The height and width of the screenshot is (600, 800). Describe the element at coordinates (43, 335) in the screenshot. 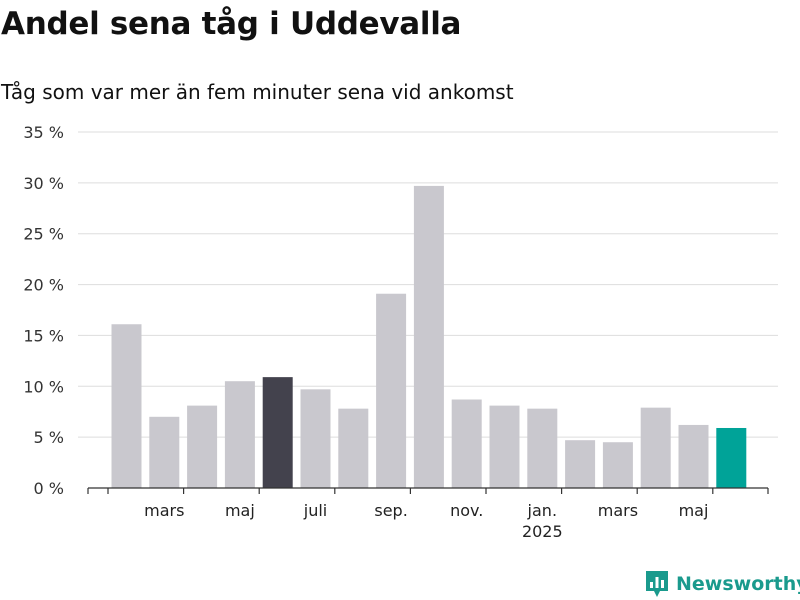

I see `y-tick-label: 15 %` at that location.